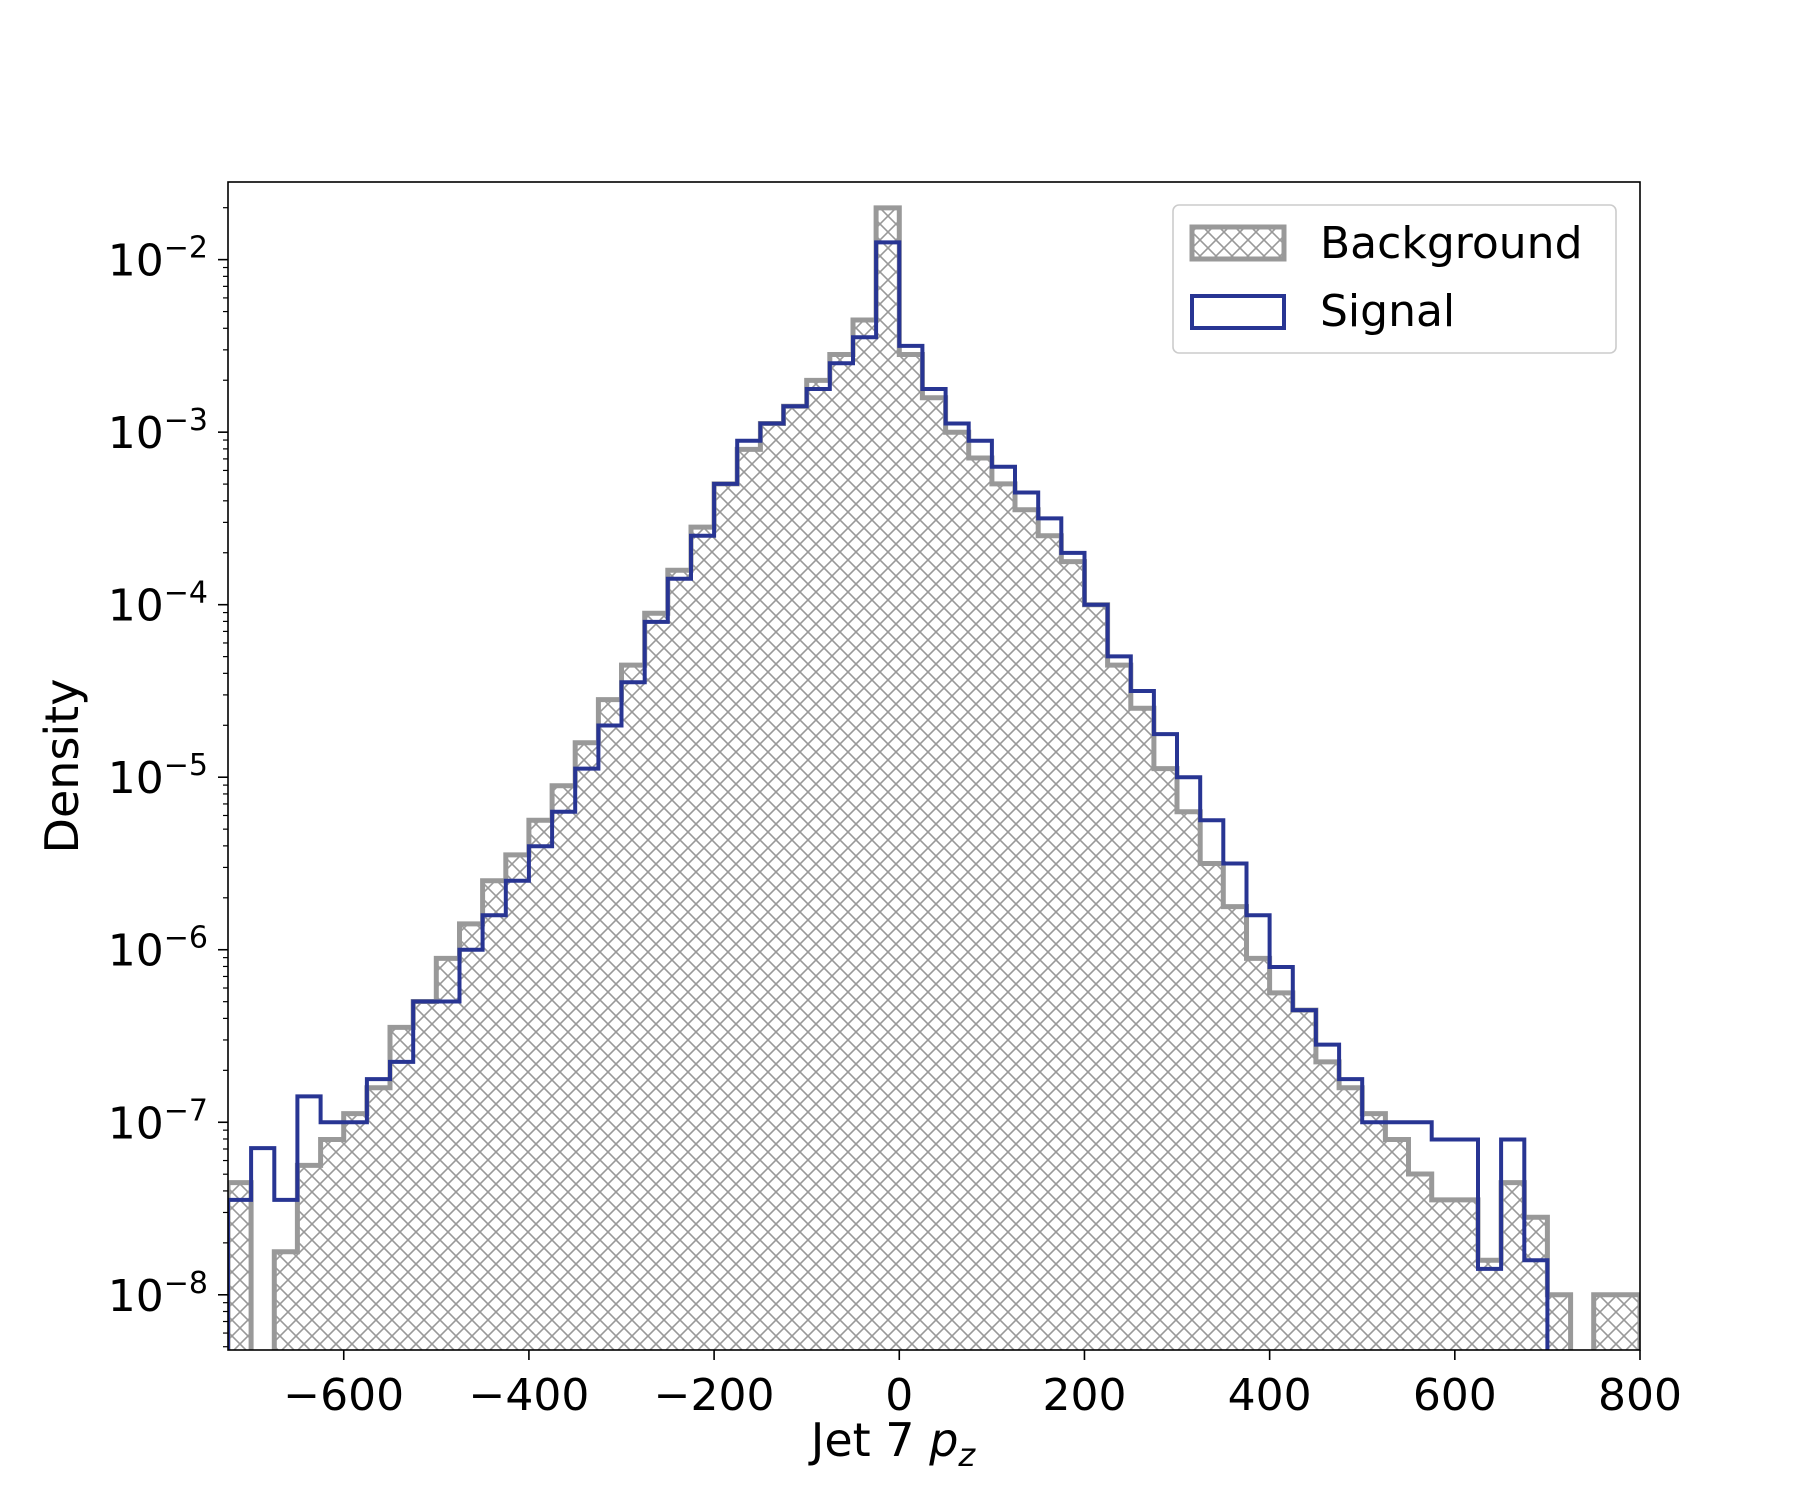  Describe the element at coordinates (343, 1395) in the screenshot. I see `x-tick-label: −600` at that location.